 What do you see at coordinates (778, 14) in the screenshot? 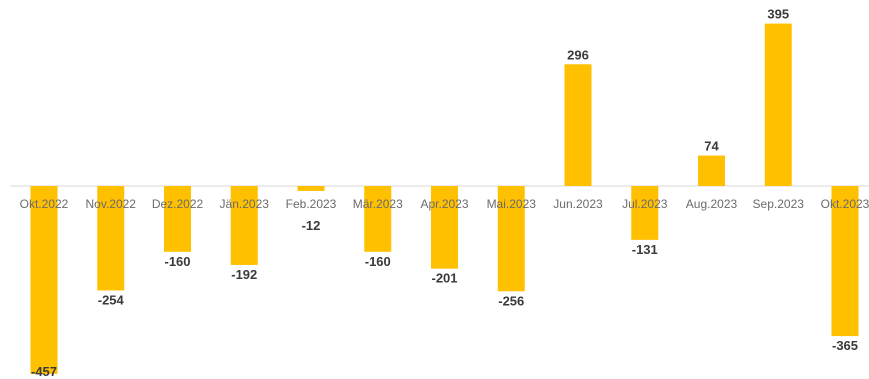
I see `data-label: 395` at bounding box center [778, 14].